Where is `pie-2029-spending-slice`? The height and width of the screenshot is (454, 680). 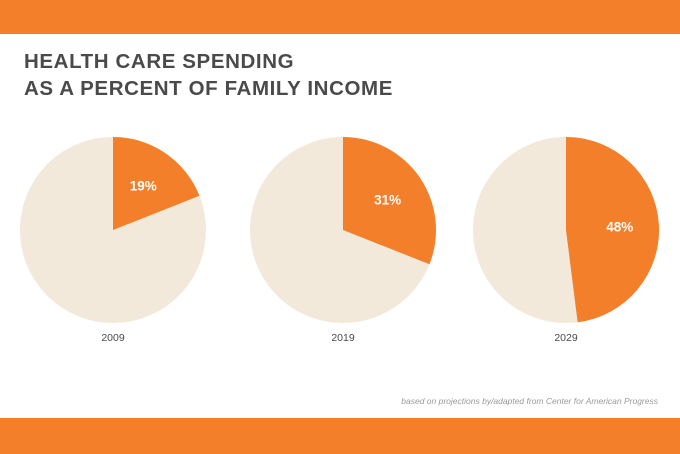 pie-2029-spending-slice is located at coordinates (613, 230).